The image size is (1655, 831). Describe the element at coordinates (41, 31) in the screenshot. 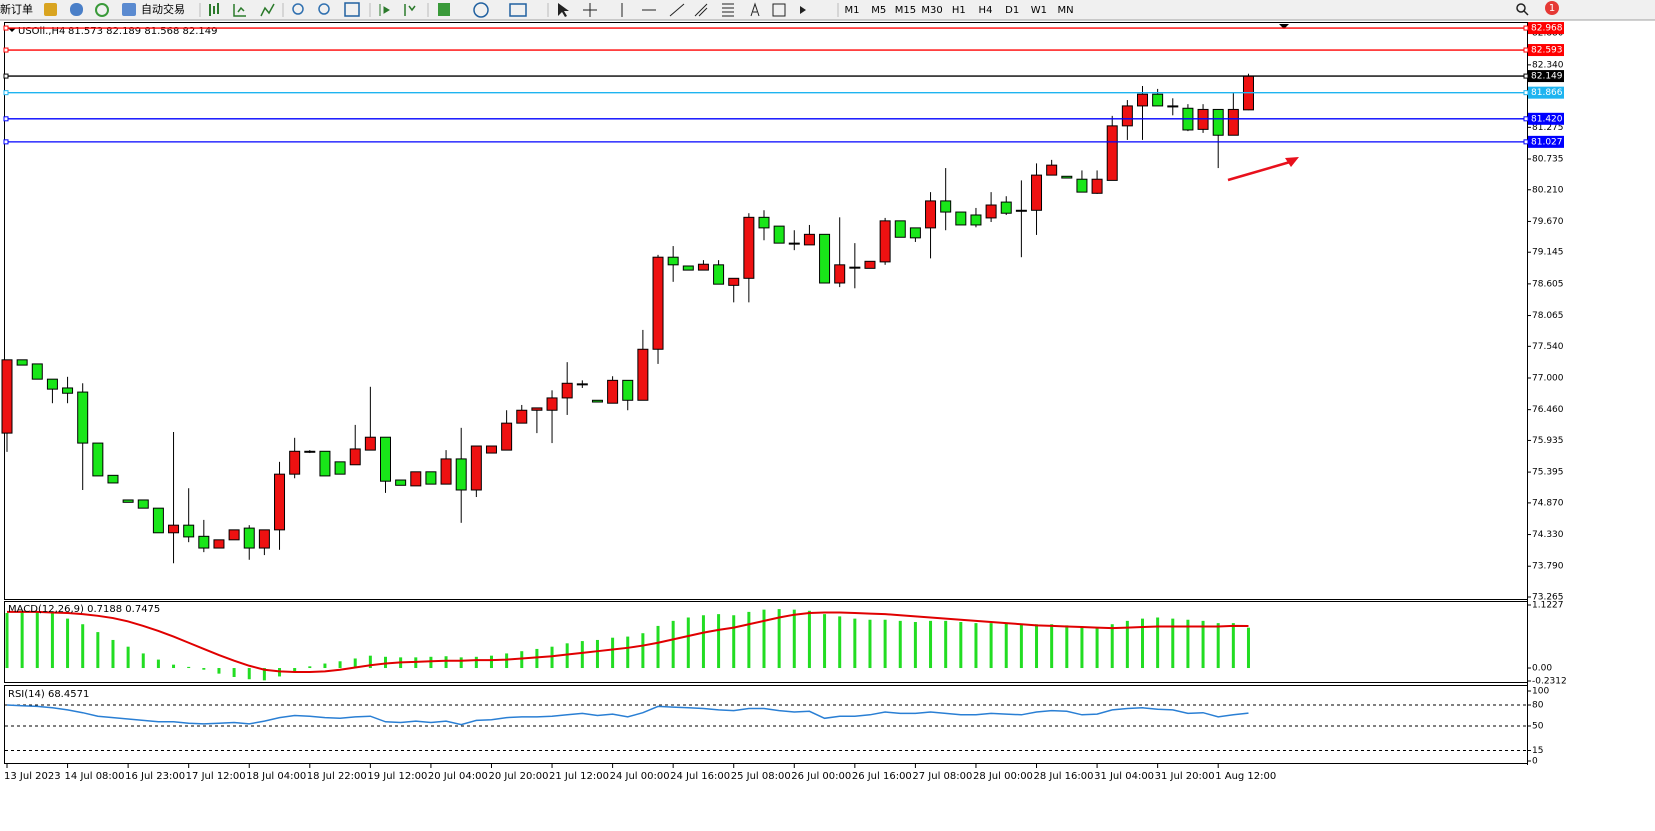

I see `chart-title: USOil.,H4` at that location.